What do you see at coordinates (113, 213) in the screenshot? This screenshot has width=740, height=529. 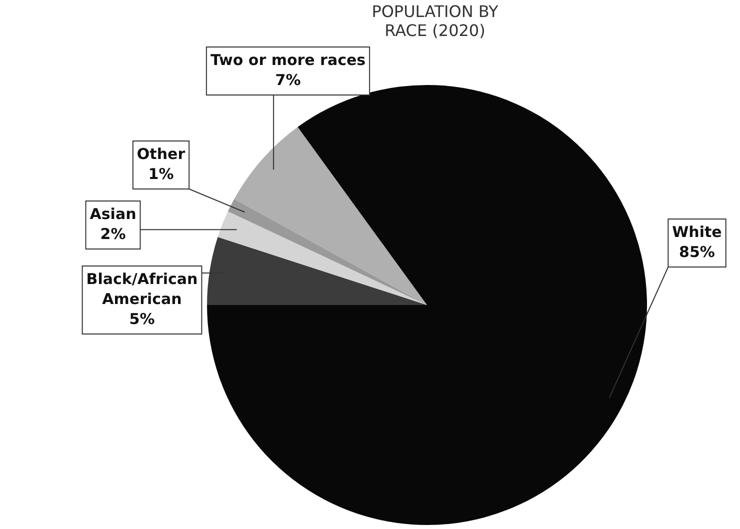 I see `slice-label: Asian` at bounding box center [113, 213].